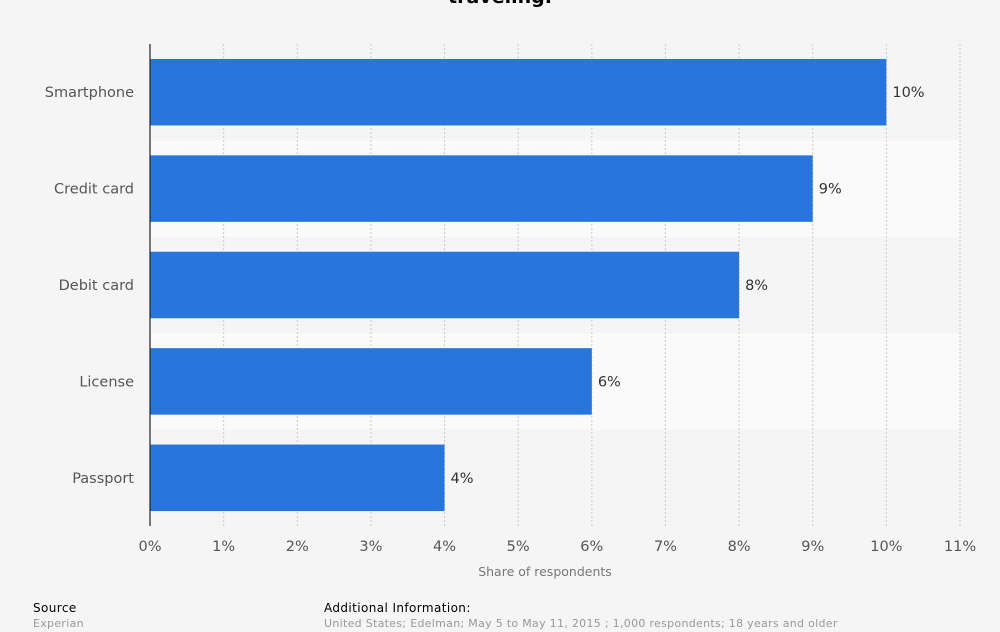 Image resolution: width=1000 pixels, height=632 pixels. What do you see at coordinates (886, 547) in the screenshot?
I see `x-tick-label: 10%` at bounding box center [886, 547].